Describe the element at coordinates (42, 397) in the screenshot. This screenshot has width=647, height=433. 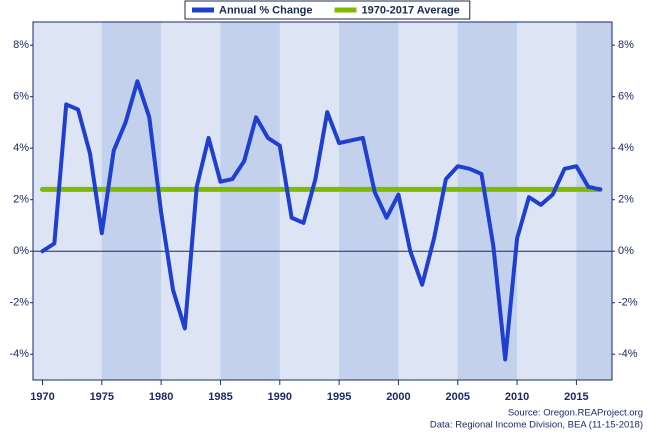
I see `x-tick-label: 1970` at that location.